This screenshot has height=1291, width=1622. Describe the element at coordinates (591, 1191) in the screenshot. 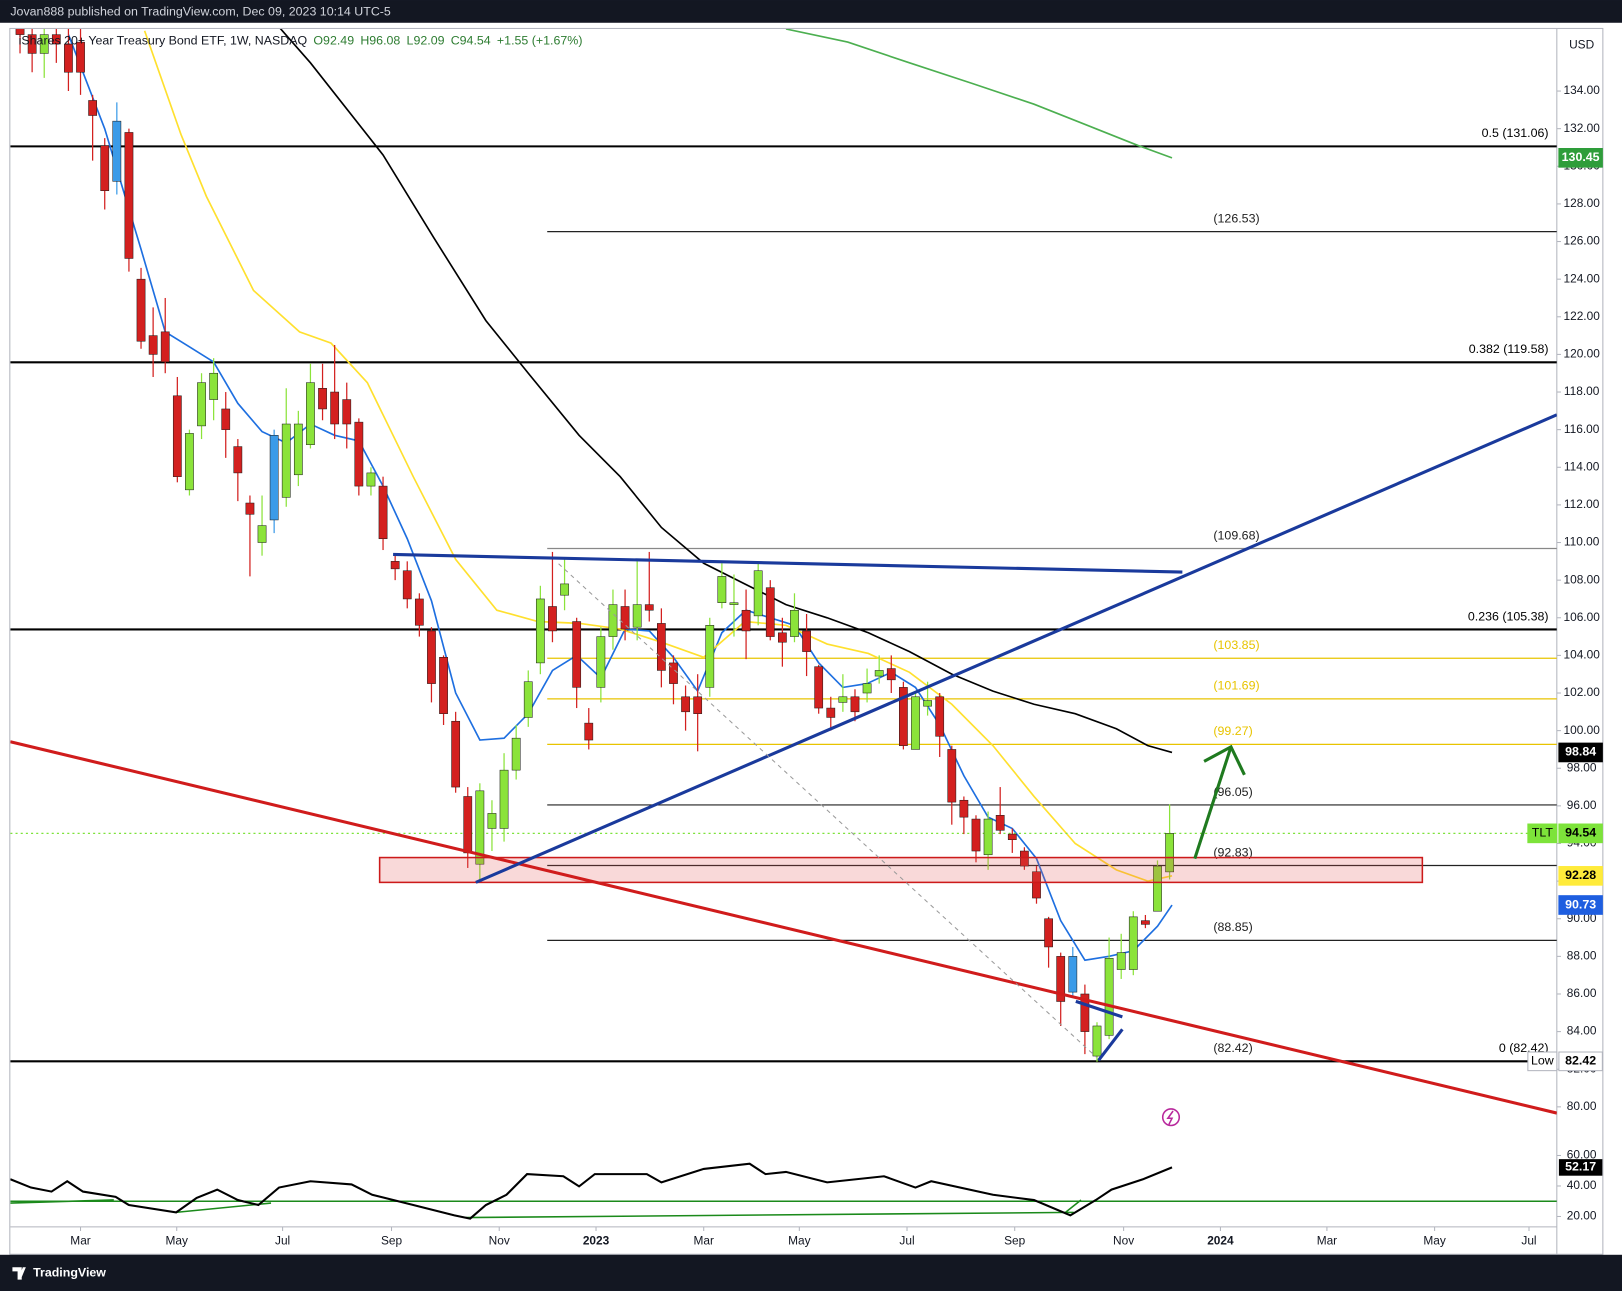

I see `rsi-line` at that location.